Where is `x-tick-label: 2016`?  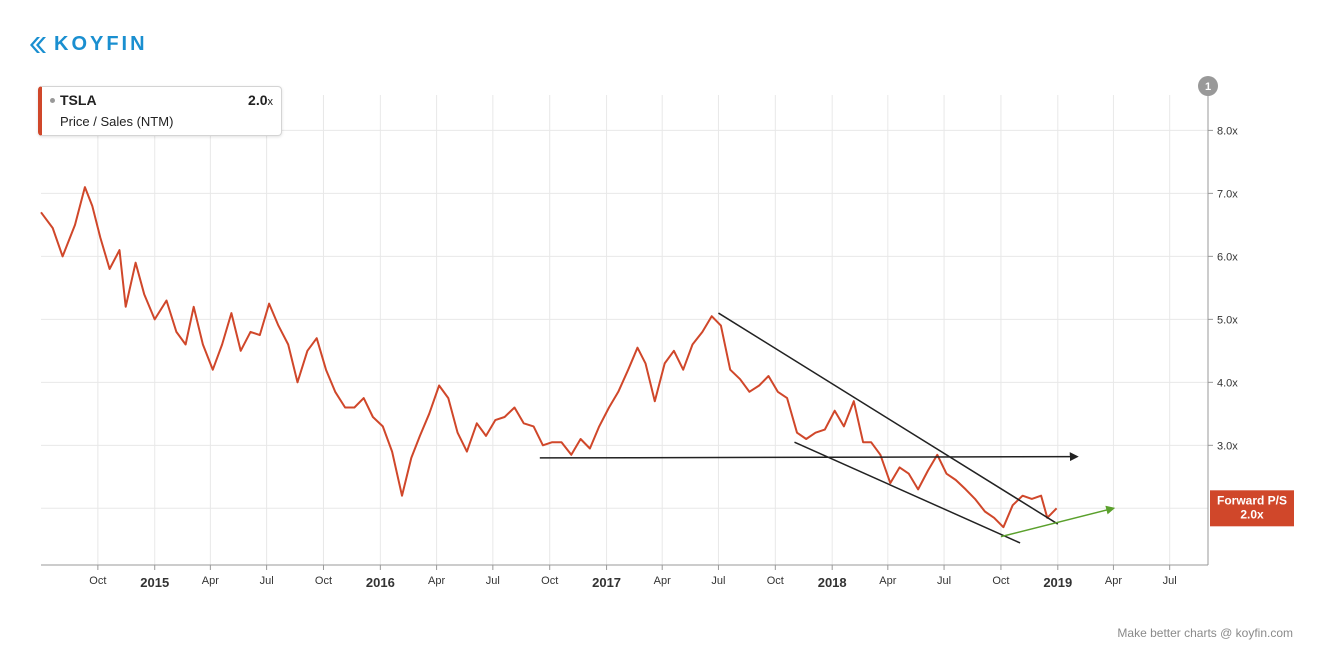 x-tick-label: 2016 is located at coordinates (380, 582).